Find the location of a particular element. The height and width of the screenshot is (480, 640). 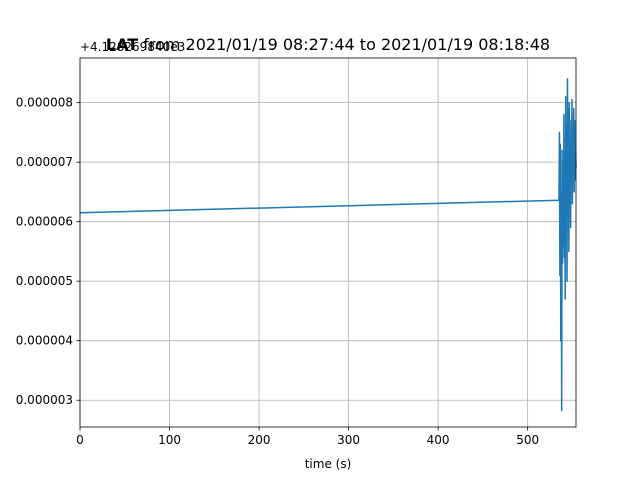

y-tick-label: 0.000003 is located at coordinates (44, 400).